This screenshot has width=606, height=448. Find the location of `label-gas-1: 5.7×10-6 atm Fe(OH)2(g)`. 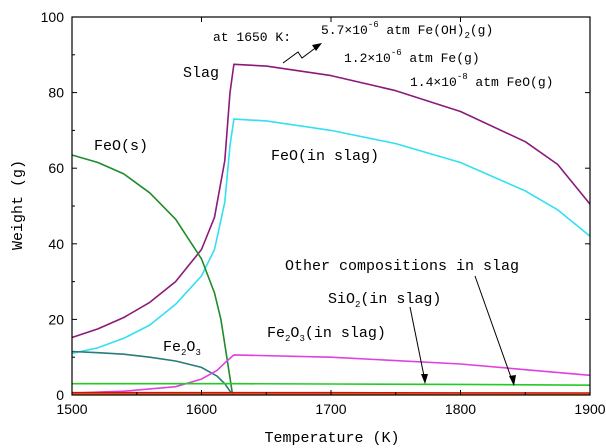

label-gas-1: 5.7×10-6 atm Fe(OH)2(g) is located at coordinates (407, 30).